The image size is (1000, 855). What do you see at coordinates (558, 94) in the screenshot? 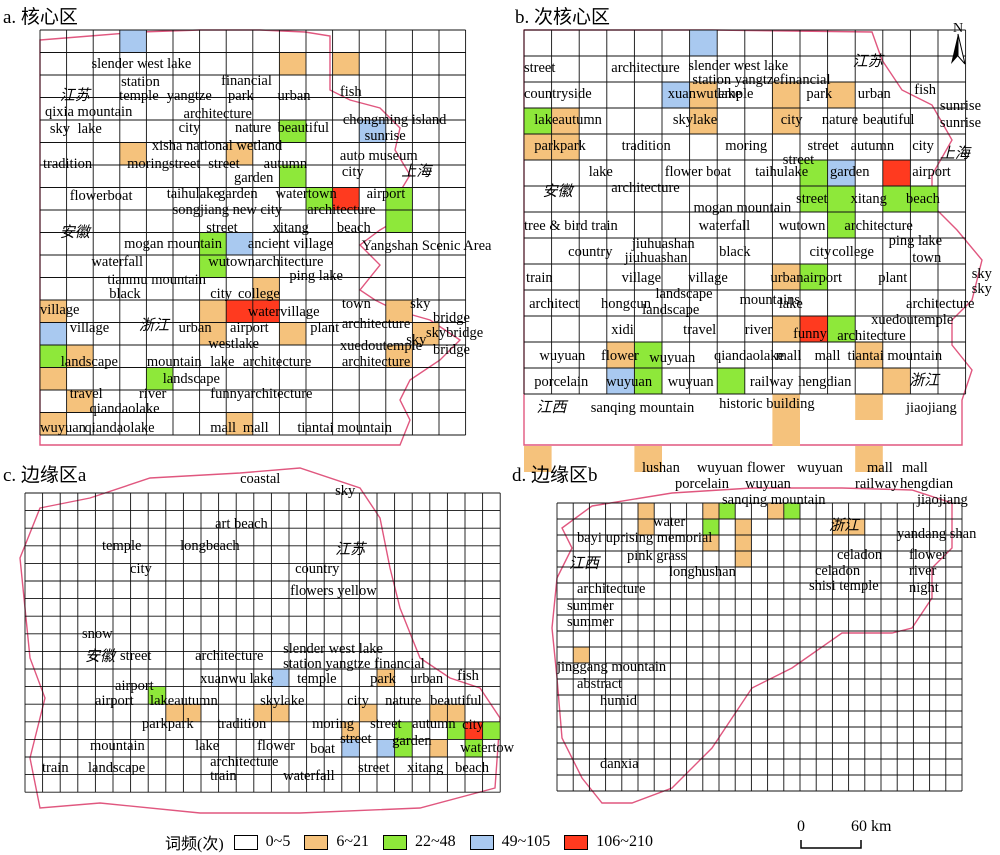
I see `word-label: countryside` at bounding box center [558, 94].